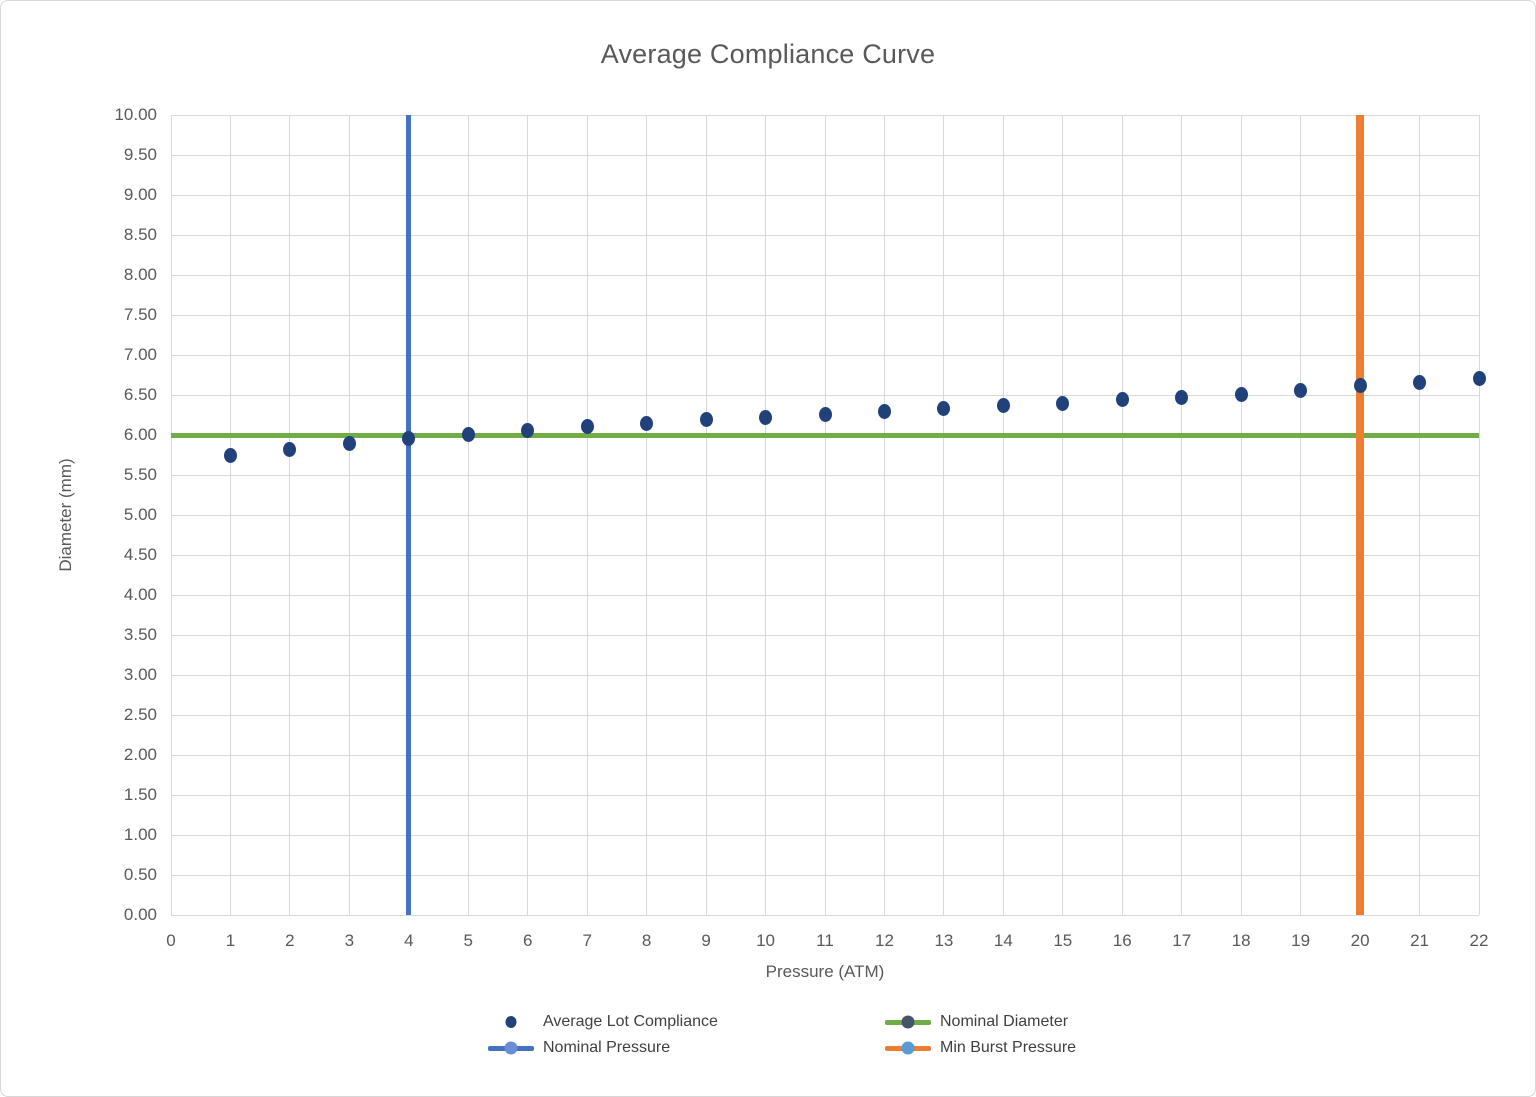 Image resolution: width=1536 pixels, height=1097 pixels. I want to click on y-tick-label: 2.00, so click(140, 754).